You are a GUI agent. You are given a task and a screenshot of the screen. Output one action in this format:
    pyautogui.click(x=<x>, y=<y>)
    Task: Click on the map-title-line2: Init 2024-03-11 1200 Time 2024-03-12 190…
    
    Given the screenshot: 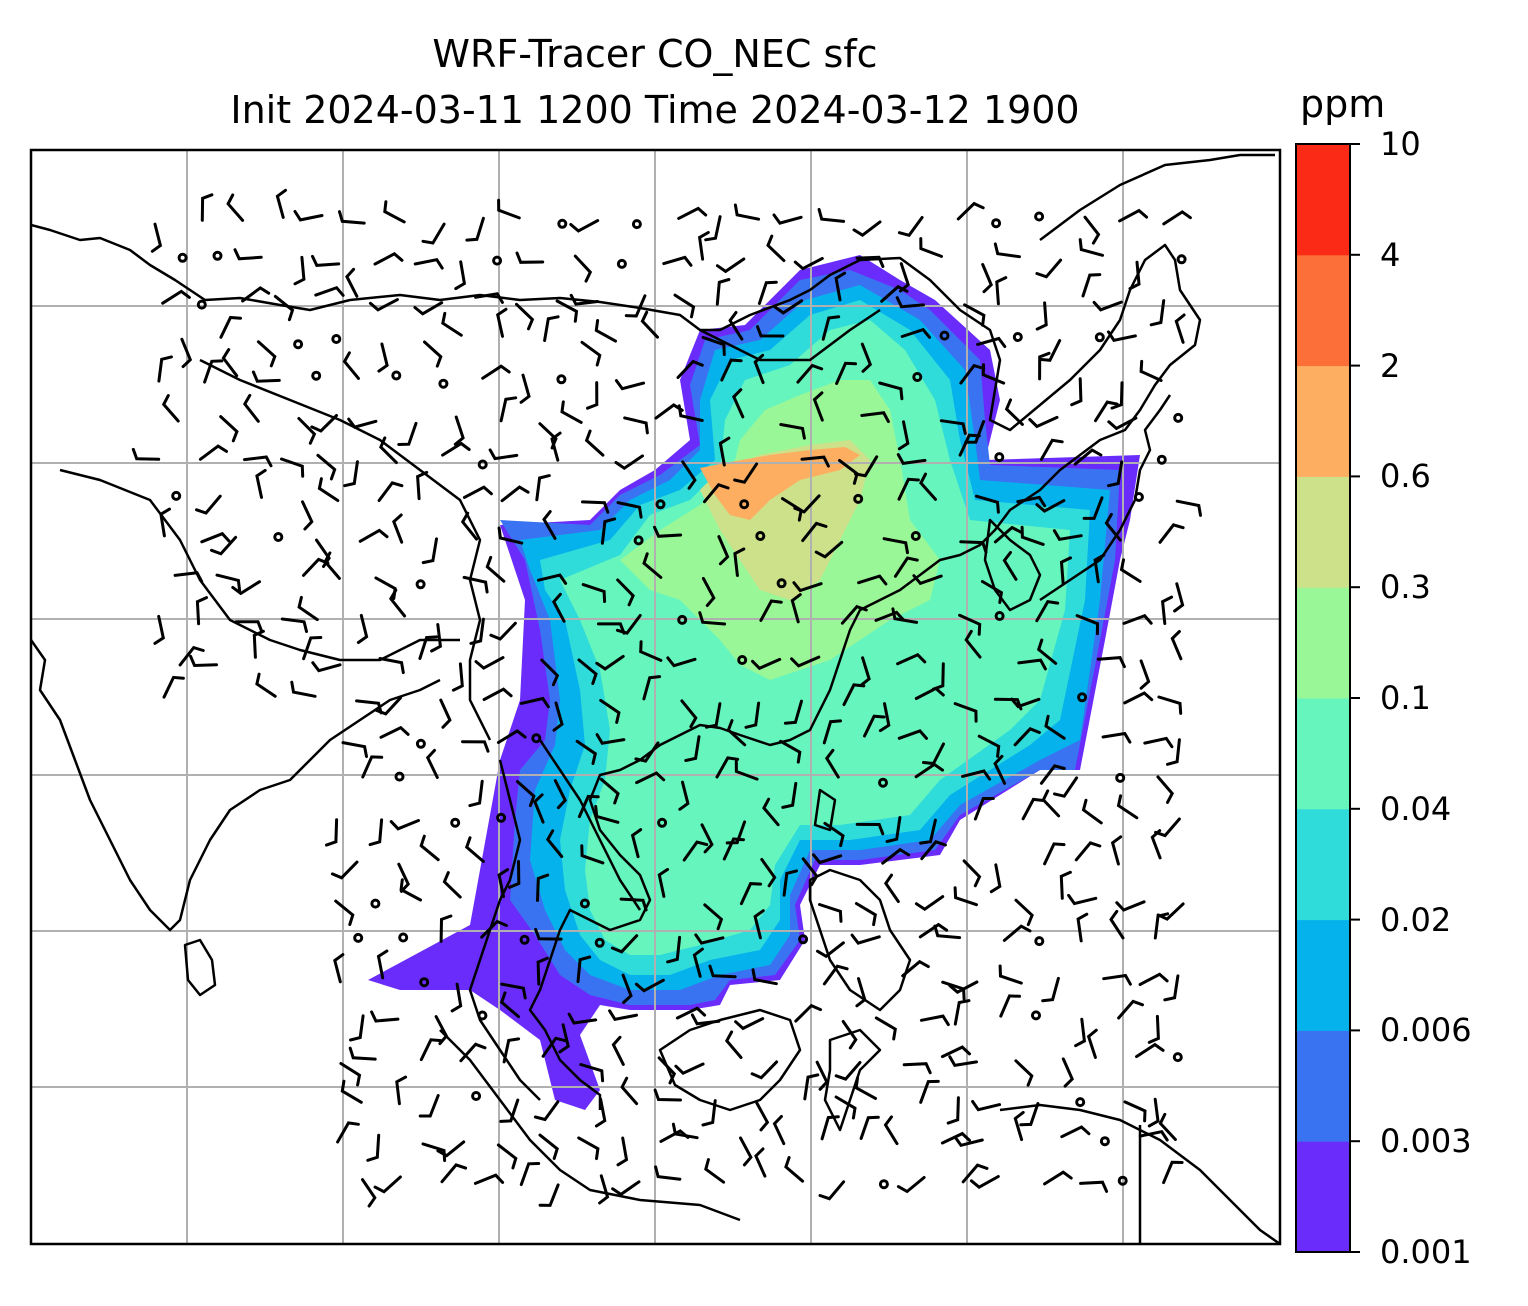 What is the action you would take?
    pyautogui.click(x=655, y=110)
    